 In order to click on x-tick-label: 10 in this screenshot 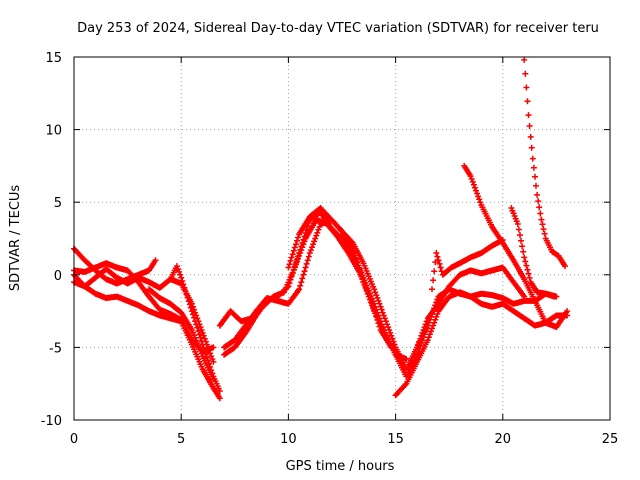, I will do `click(288, 439)`.